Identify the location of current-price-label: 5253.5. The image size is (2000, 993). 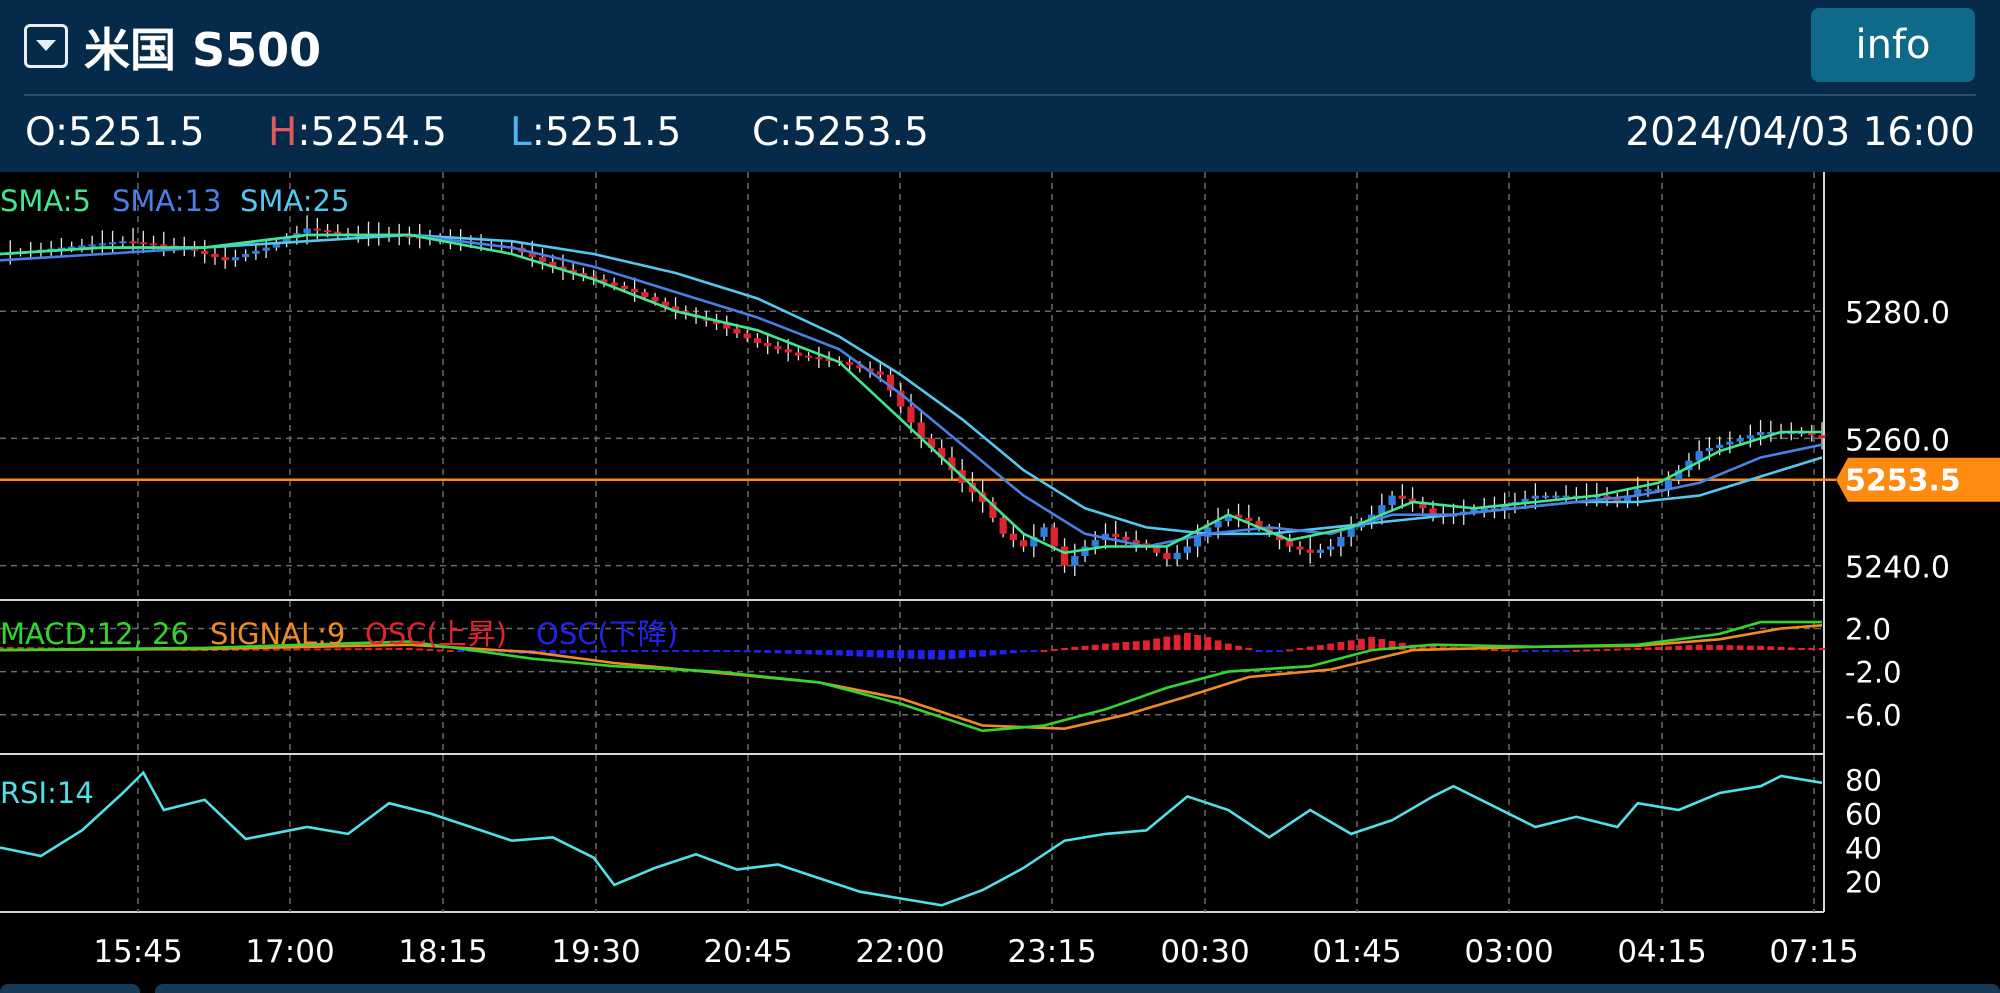
(1903, 481).